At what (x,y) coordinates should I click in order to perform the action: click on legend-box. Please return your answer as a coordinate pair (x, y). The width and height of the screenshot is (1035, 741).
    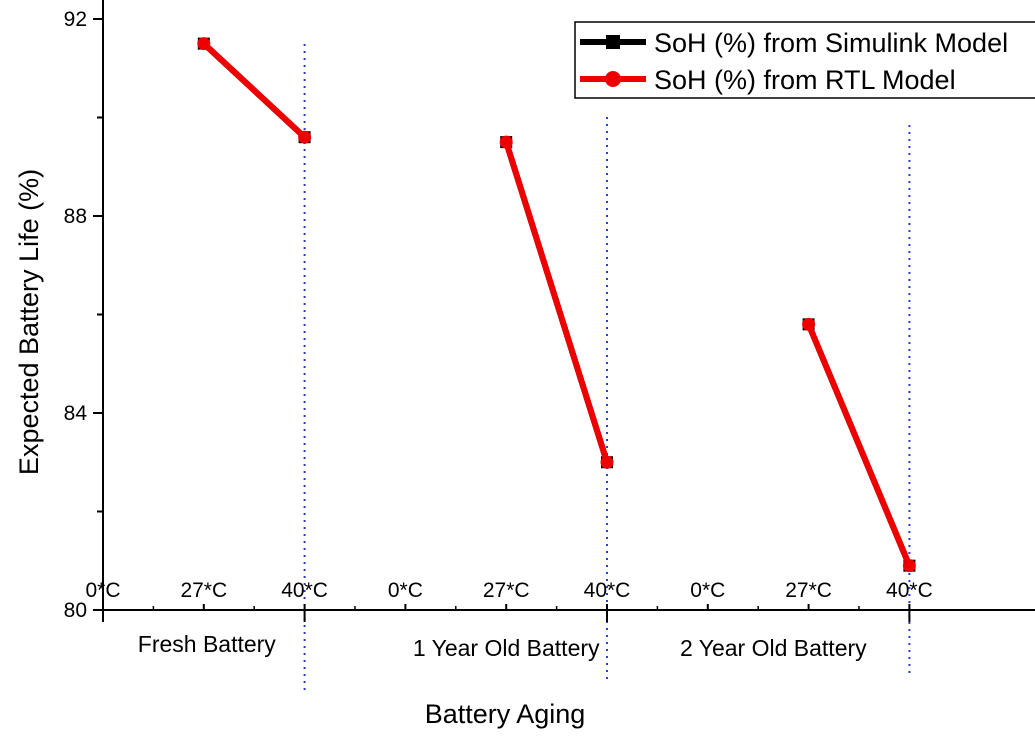
    Looking at the image, I should click on (804, 60).